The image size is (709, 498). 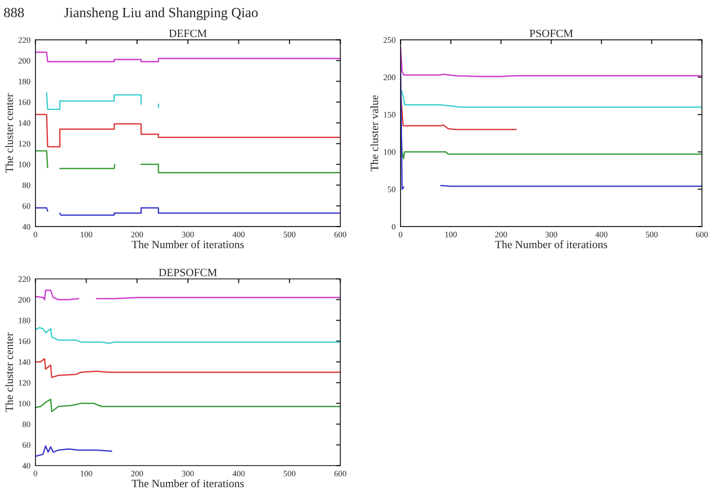 What do you see at coordinates (187, 272) in the screenshot?
I see `chart-title: DEPSOFCM` at bounding box center [187, 272].